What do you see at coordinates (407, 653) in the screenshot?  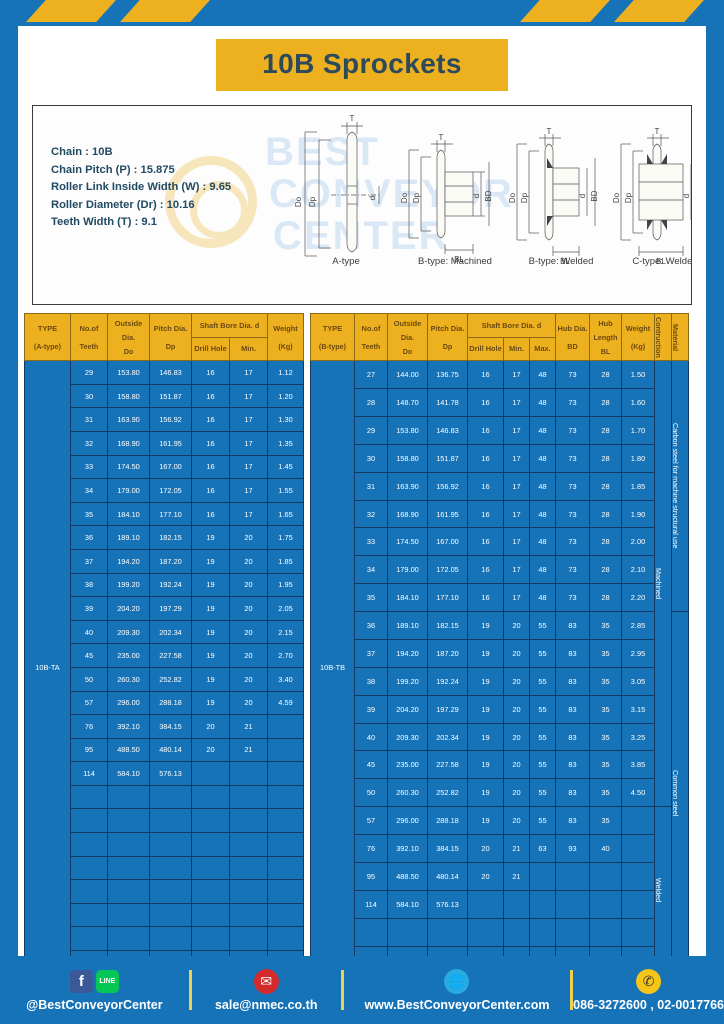 I see `cell-od: 194.20` at bounding box center [407, 653].